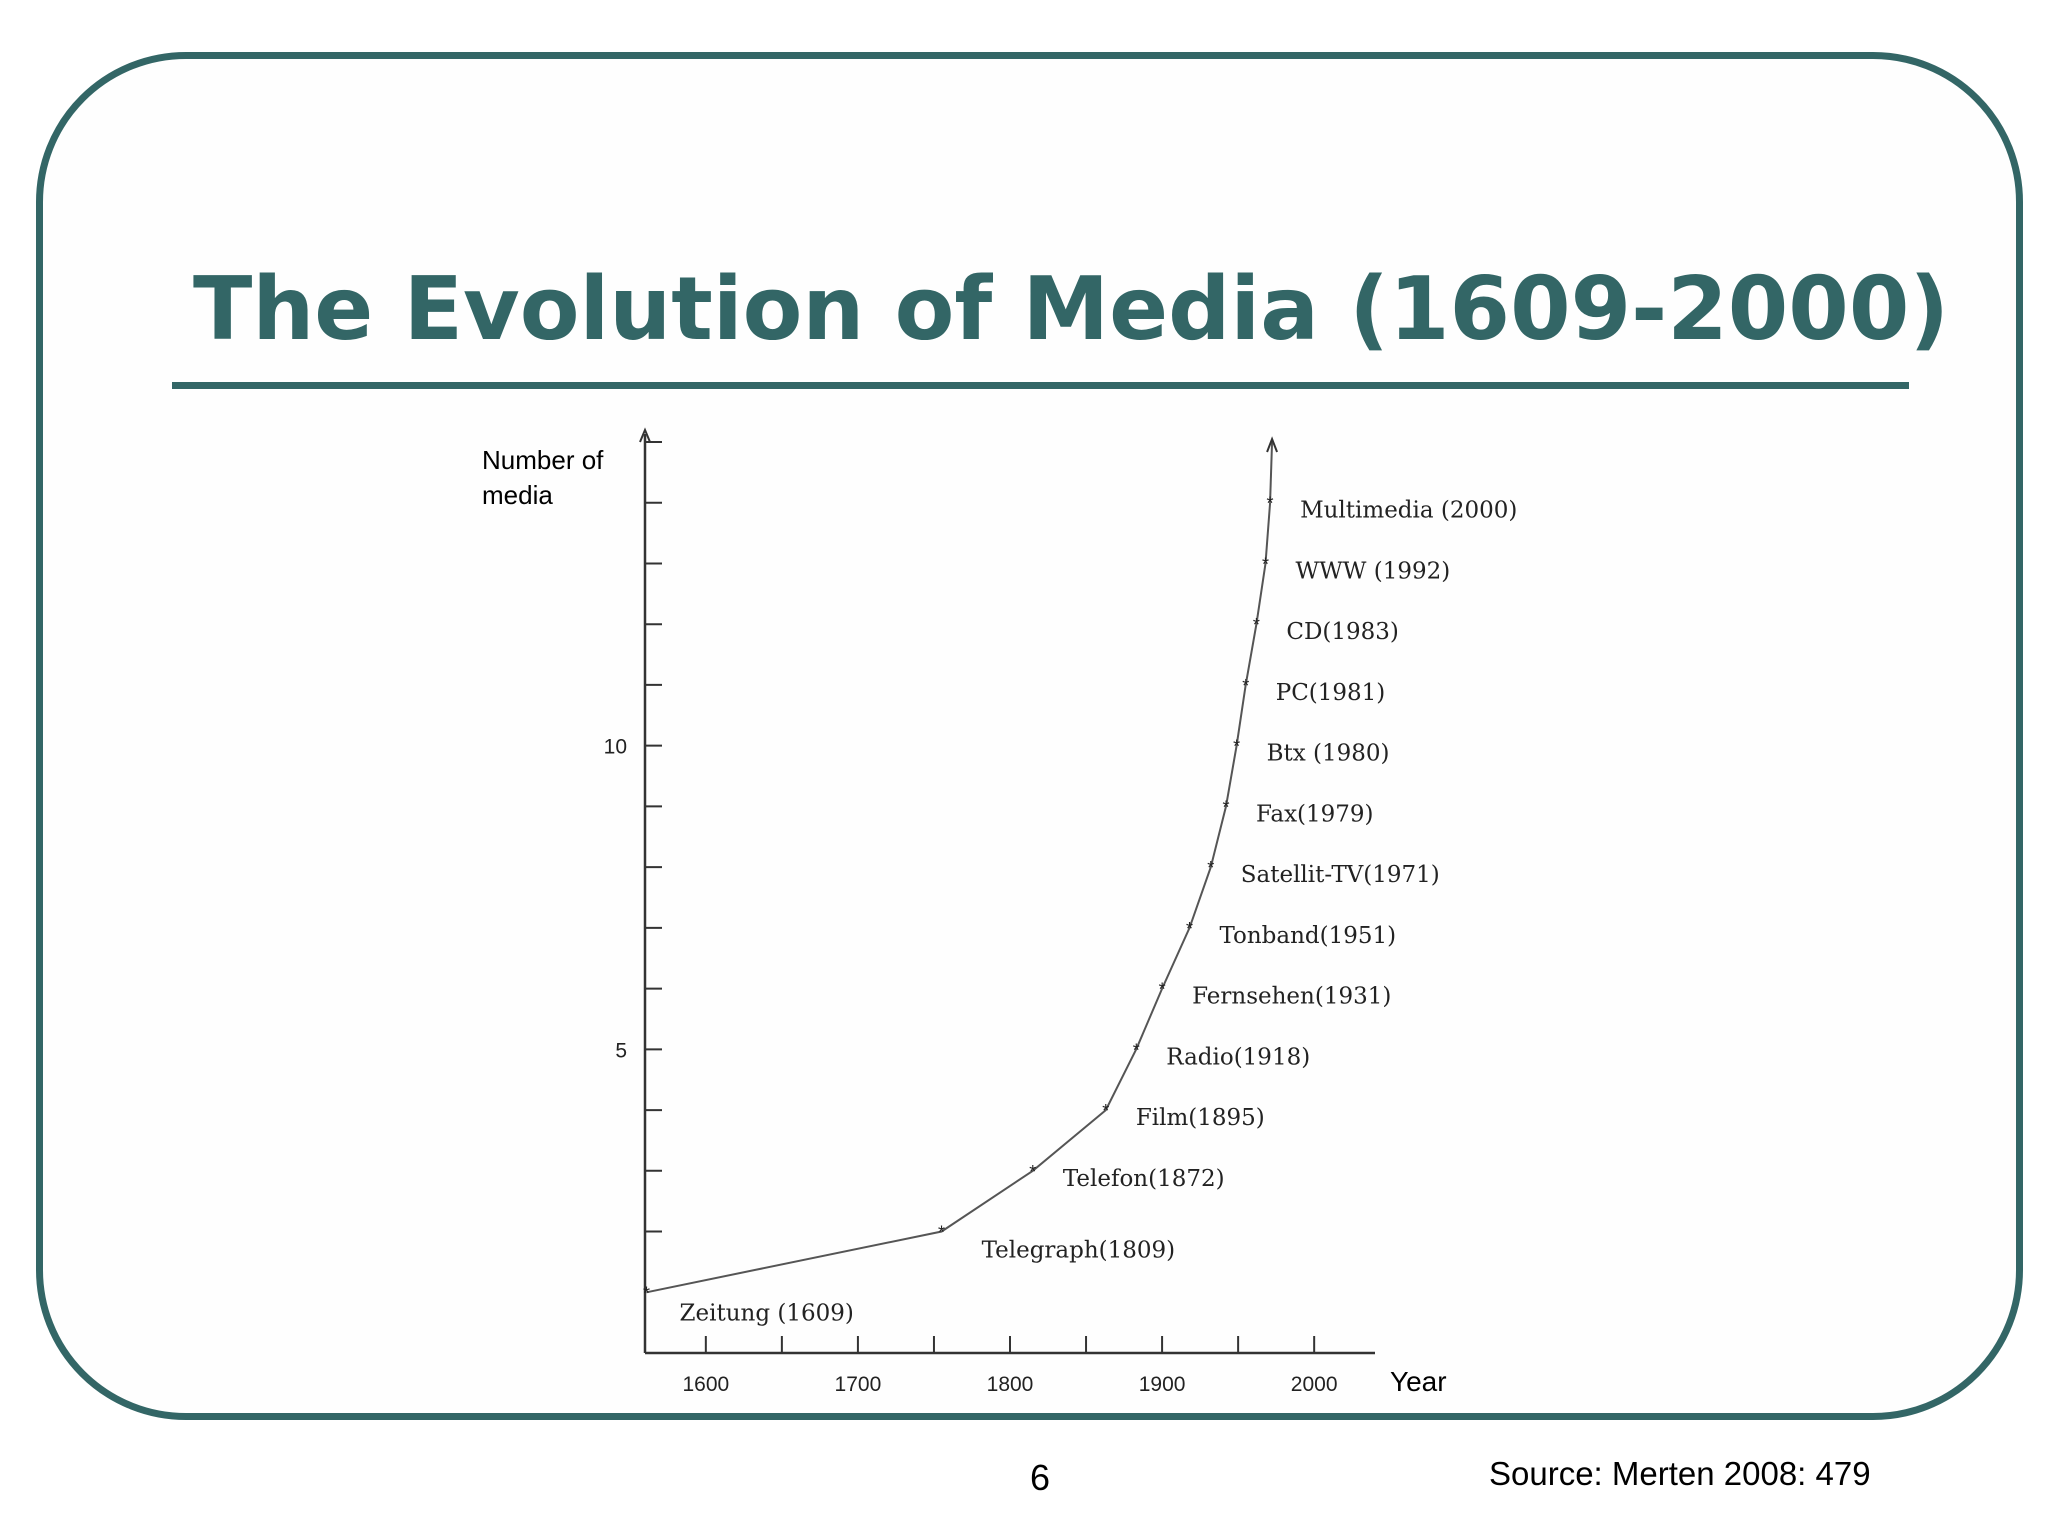  I want to click on series-line-extension, so click(1271, 472).